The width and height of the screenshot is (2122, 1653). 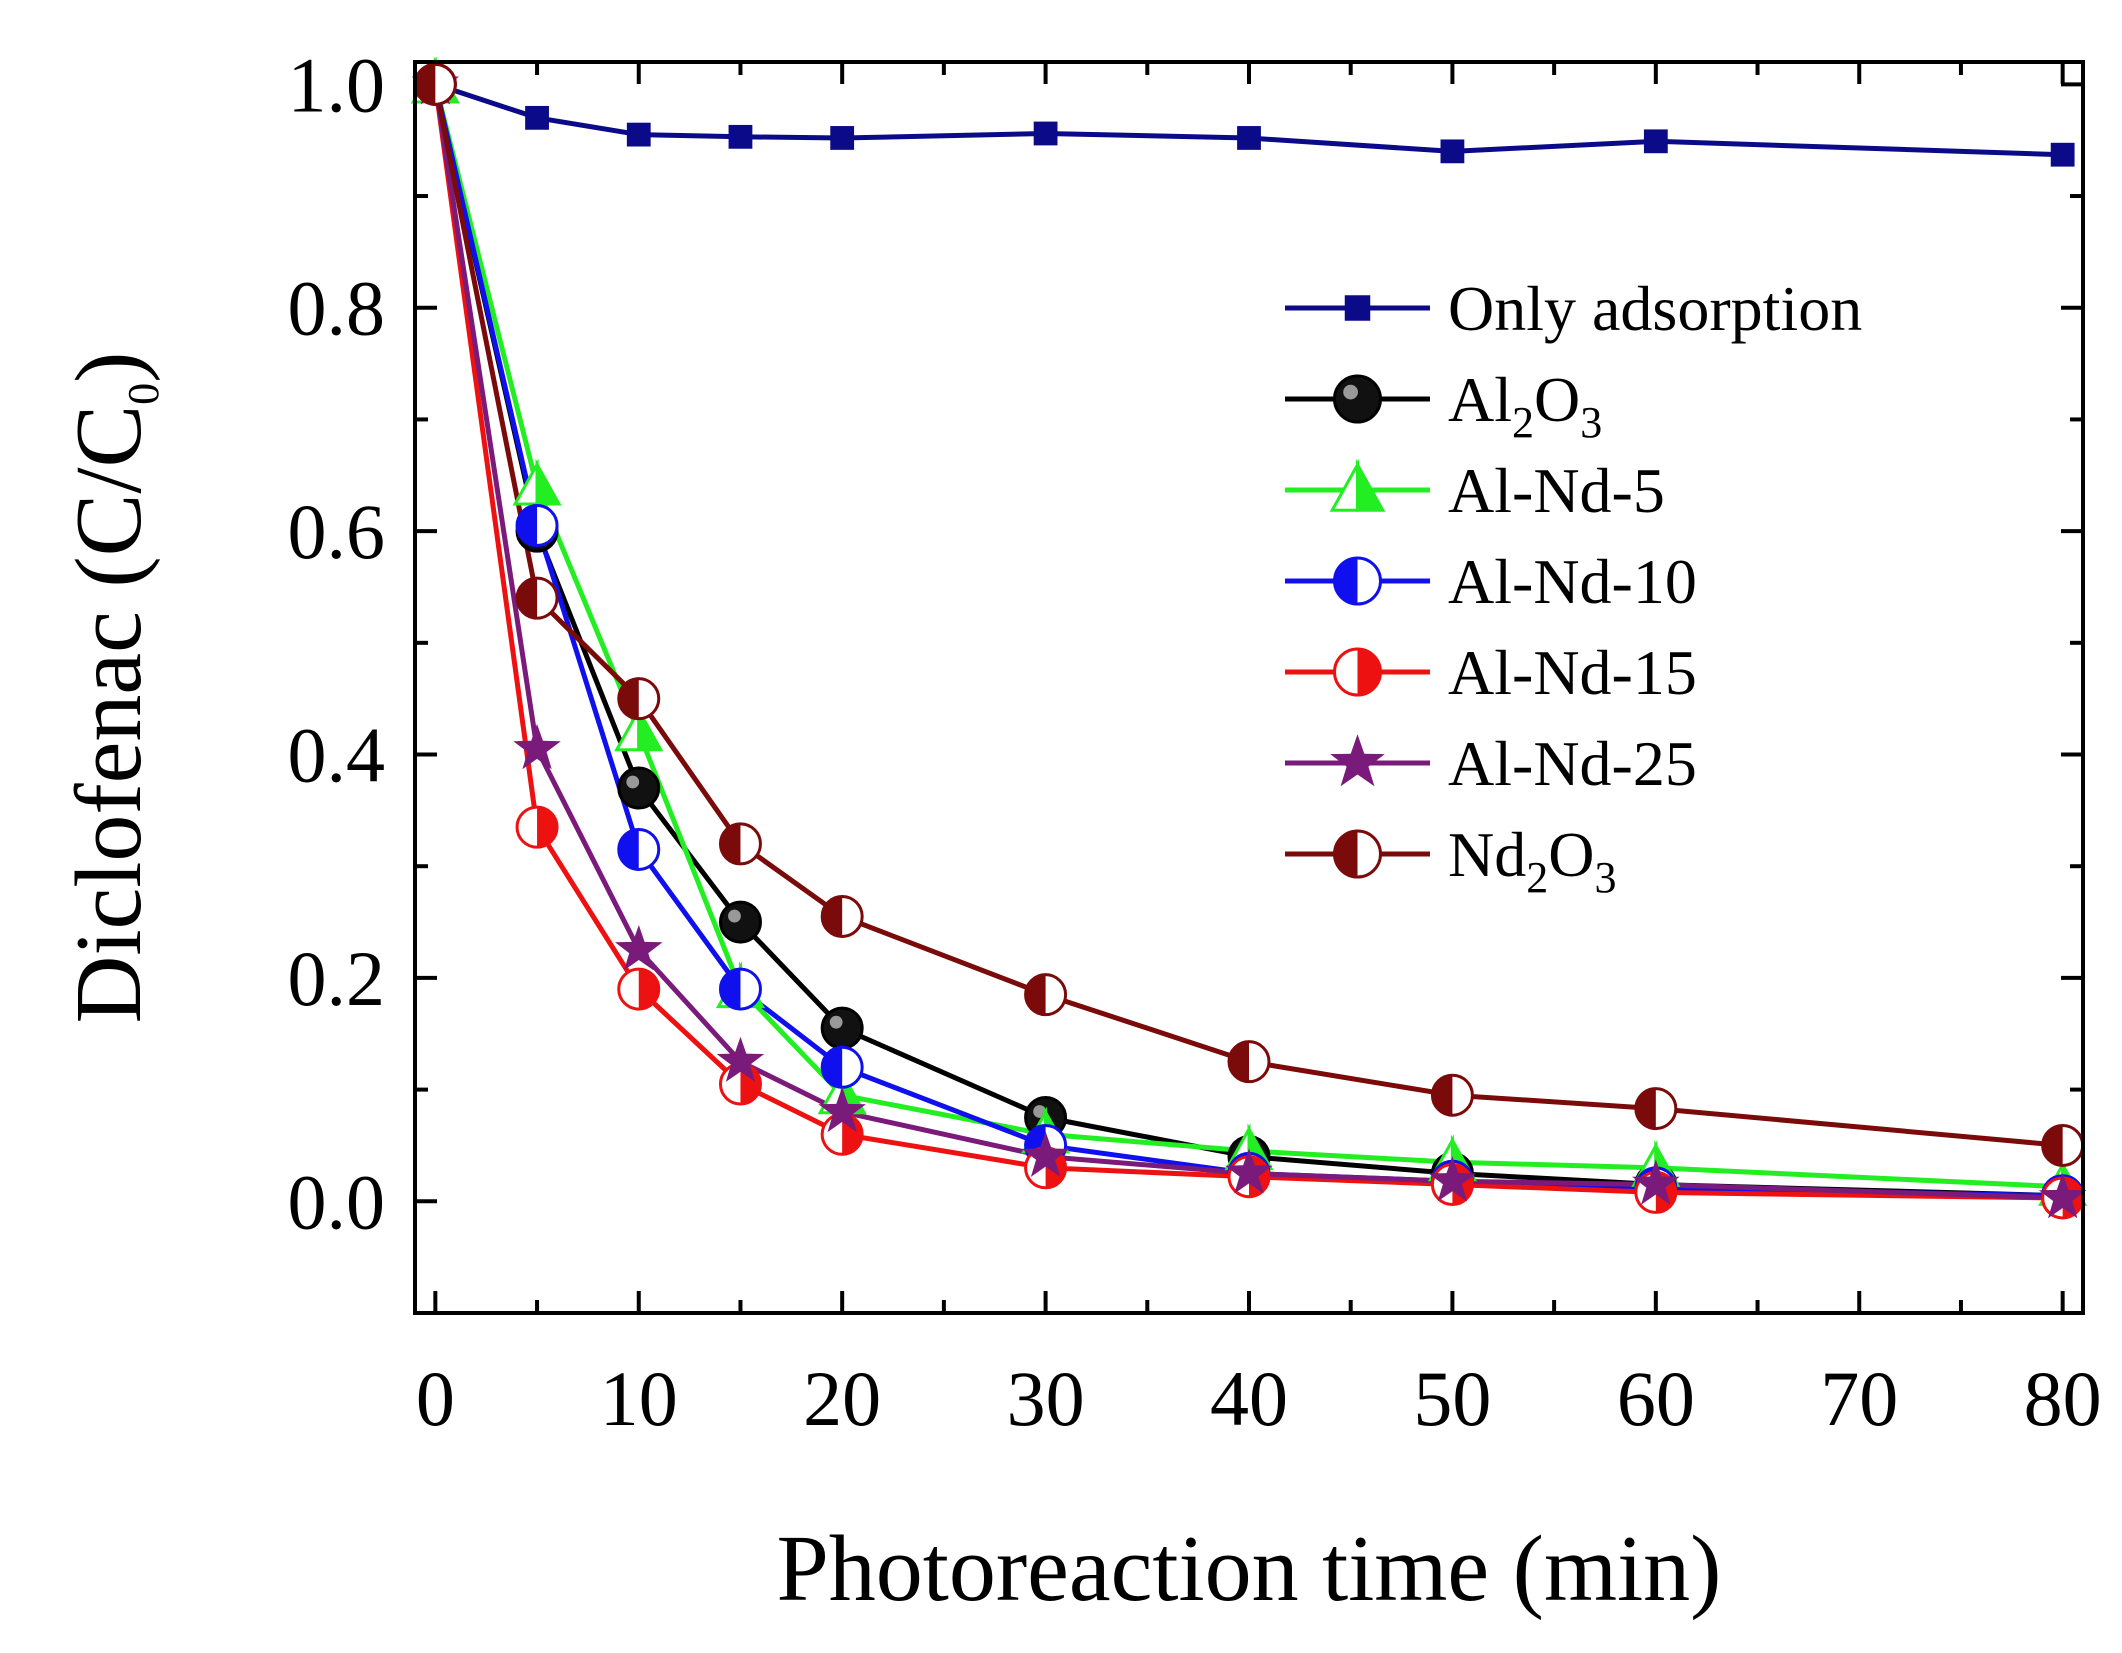 What do you see at coordinates (1532, 860) in the screenshot?
I see `legend-label: Nd2O3` at bounding box center [1532, 860].